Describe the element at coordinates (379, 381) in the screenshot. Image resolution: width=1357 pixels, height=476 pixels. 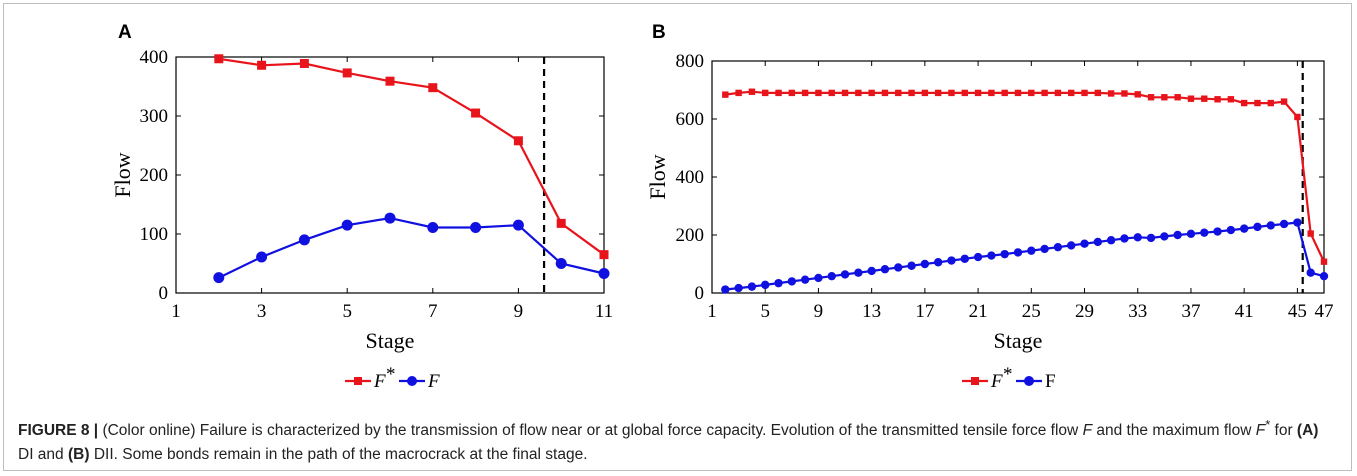
I see `panel-a-legend-fstar-label: F` at that location.